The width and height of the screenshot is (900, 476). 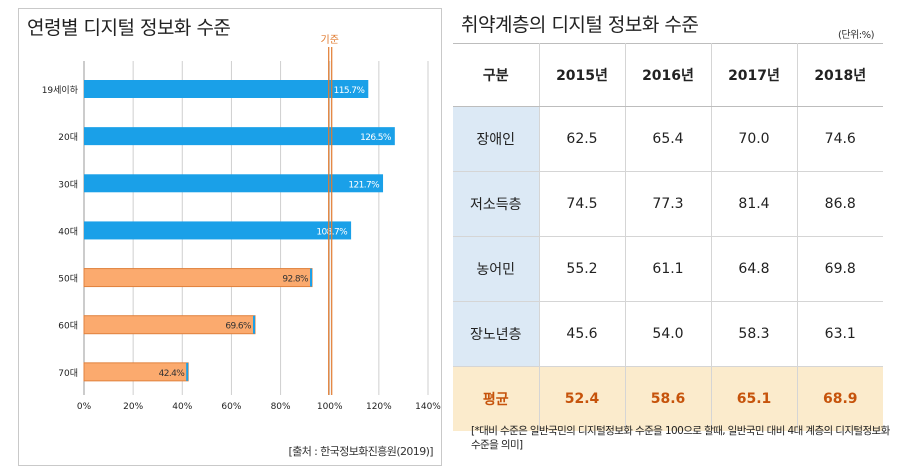 I want to click on x-tick-label: 20%, so click(x=133, y=407).